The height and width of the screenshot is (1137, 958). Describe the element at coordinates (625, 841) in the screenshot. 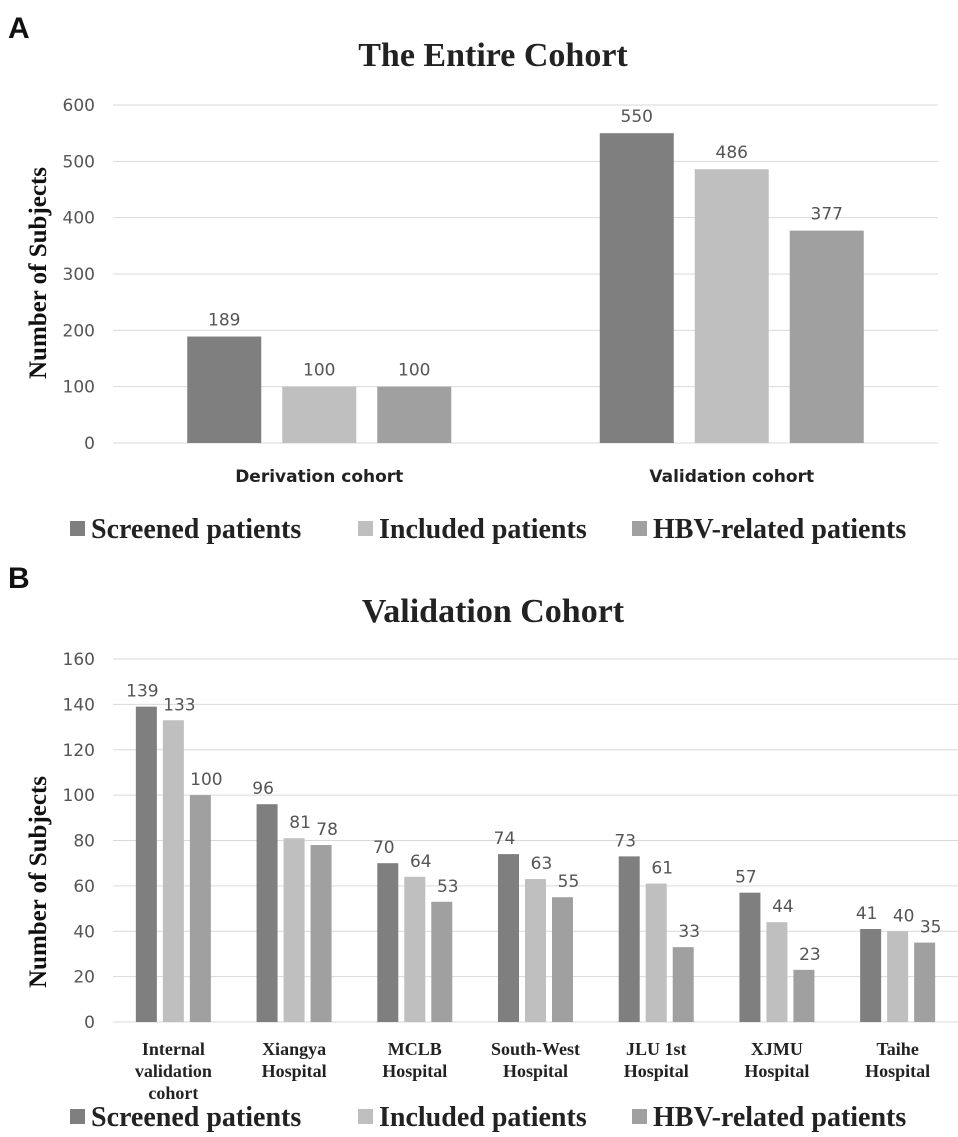

I see `panel-b-data-label: 73` at that location.